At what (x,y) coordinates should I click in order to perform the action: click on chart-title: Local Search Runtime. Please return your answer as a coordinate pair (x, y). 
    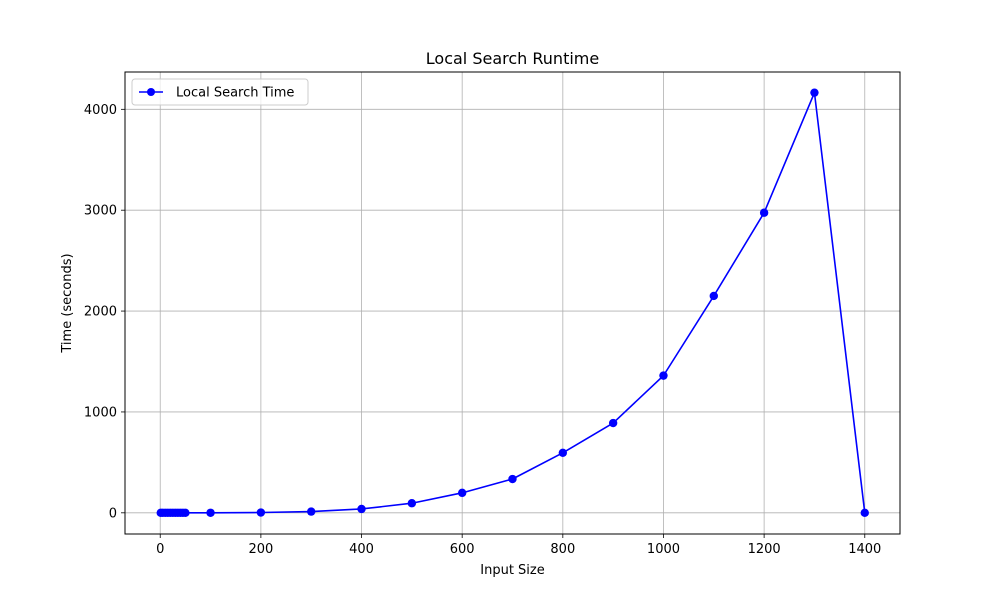
    Looking at the image, I should click on (512, 58).